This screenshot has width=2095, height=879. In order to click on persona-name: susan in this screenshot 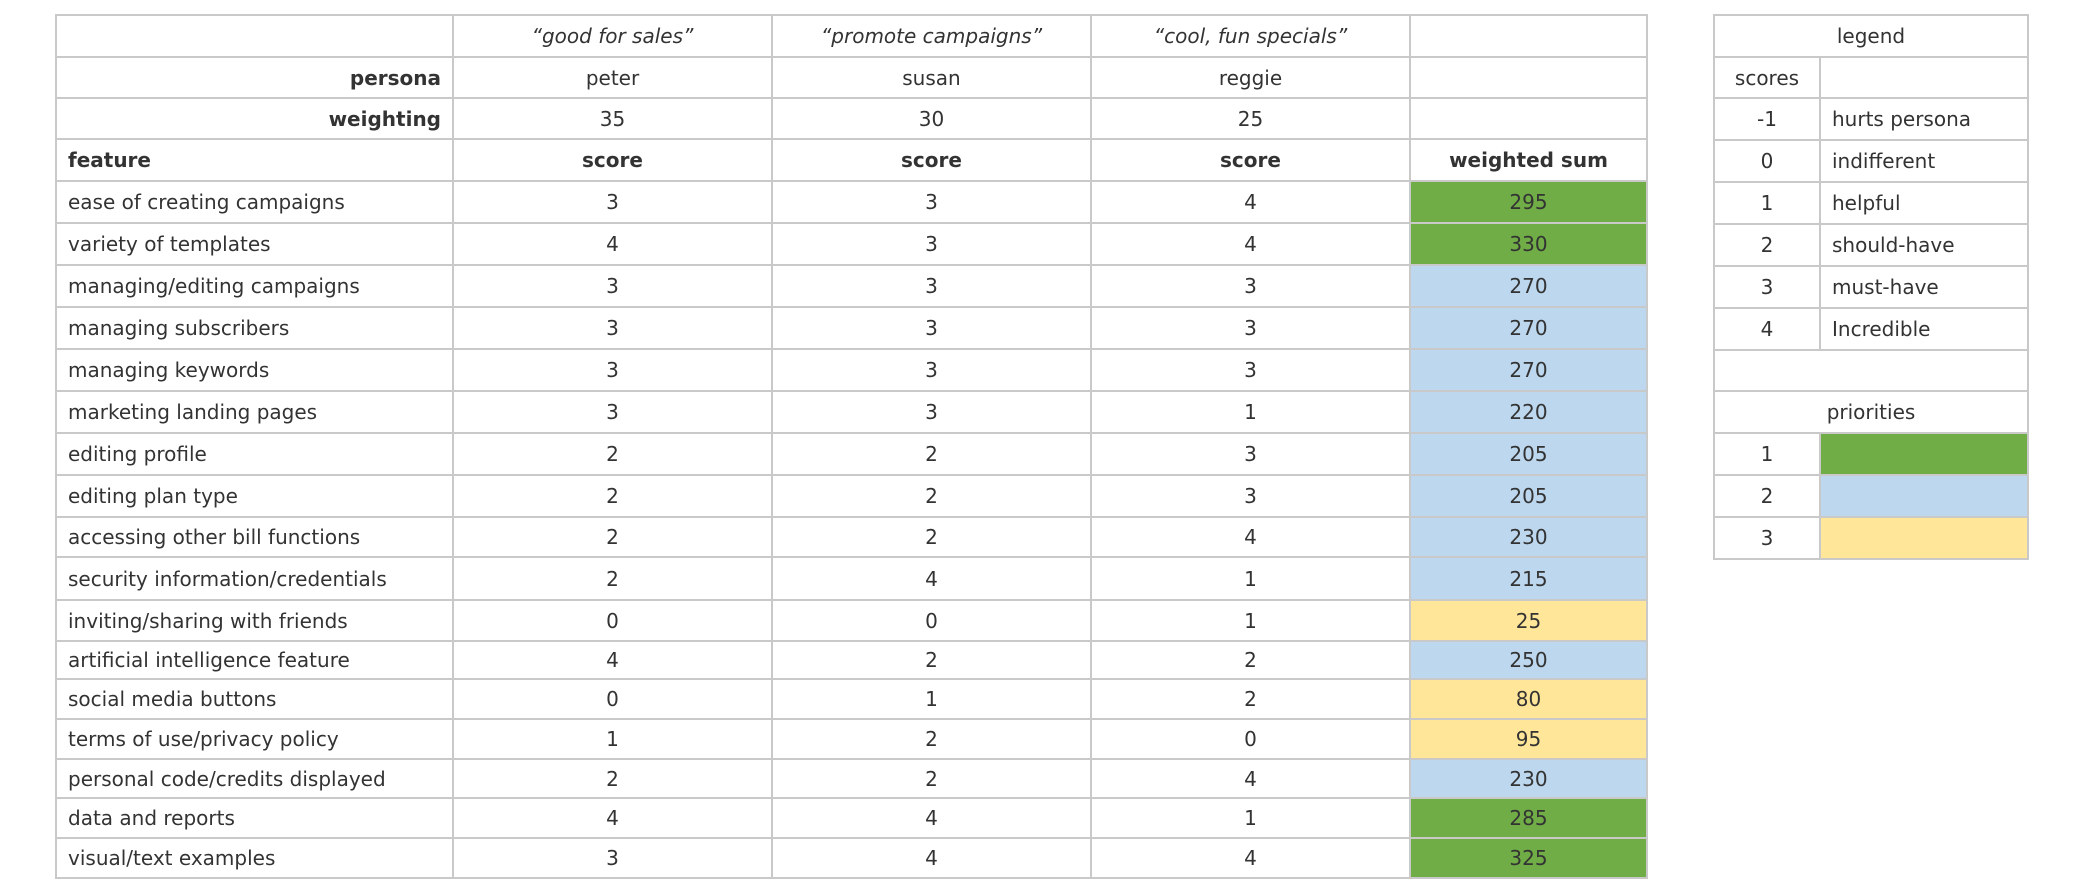, I will do `click(931, 77)`.